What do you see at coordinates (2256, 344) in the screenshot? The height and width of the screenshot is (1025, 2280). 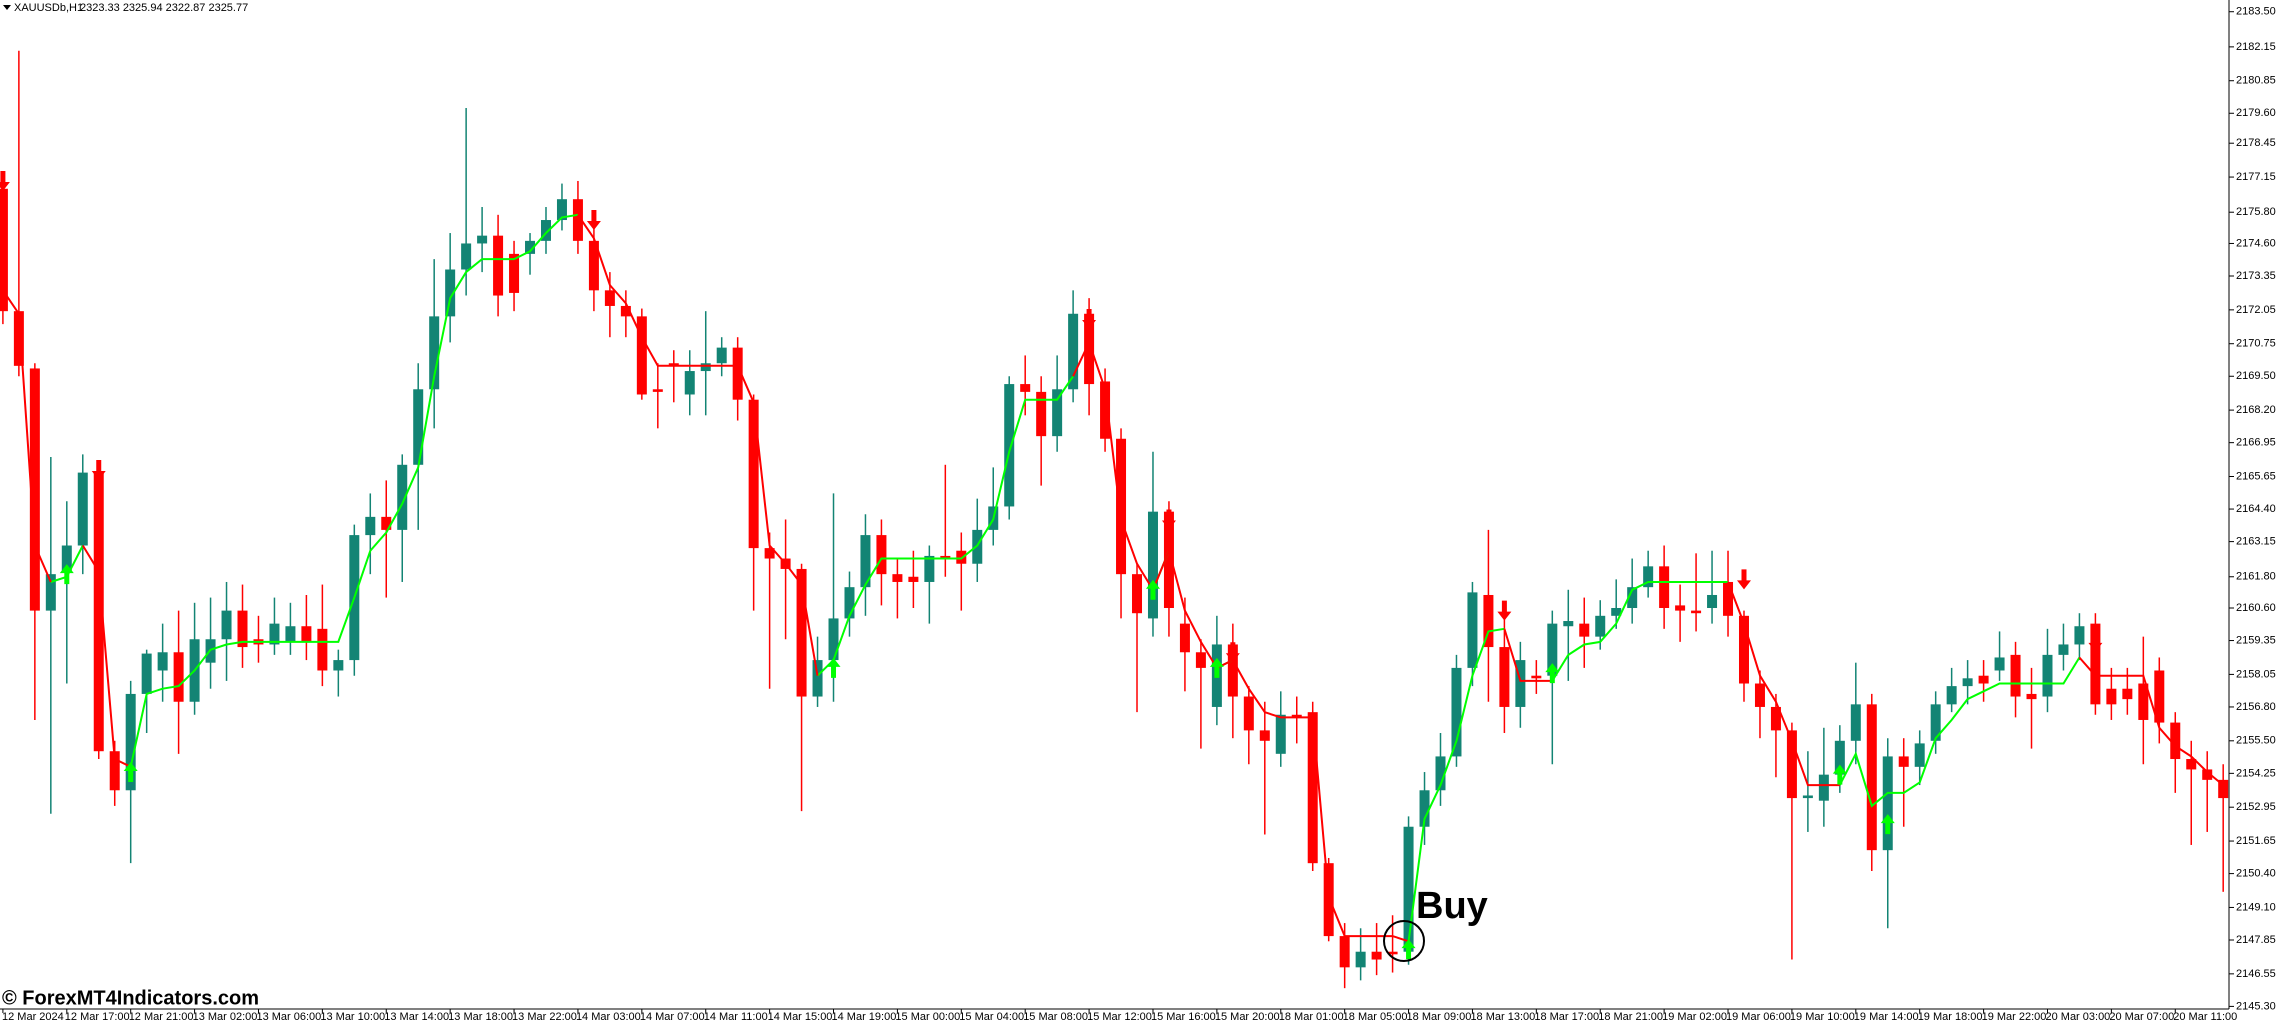 I see `y-tick-label: 2170.75` at bounding box center [2256, 344].